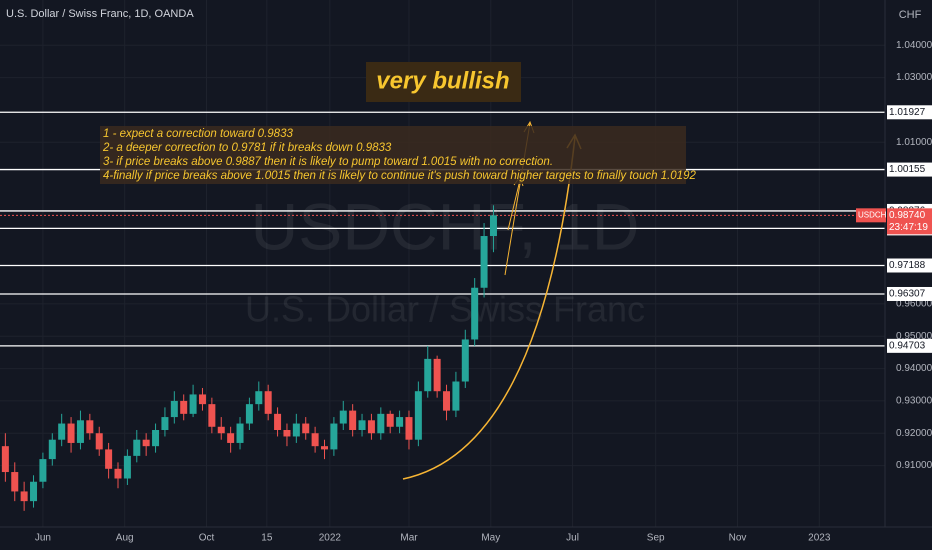 The height and width of the screenshot is (550, 932). Describe the element at coordinates (267, 538) in the screenshot. I see `x-tick-label: 15` at that location.